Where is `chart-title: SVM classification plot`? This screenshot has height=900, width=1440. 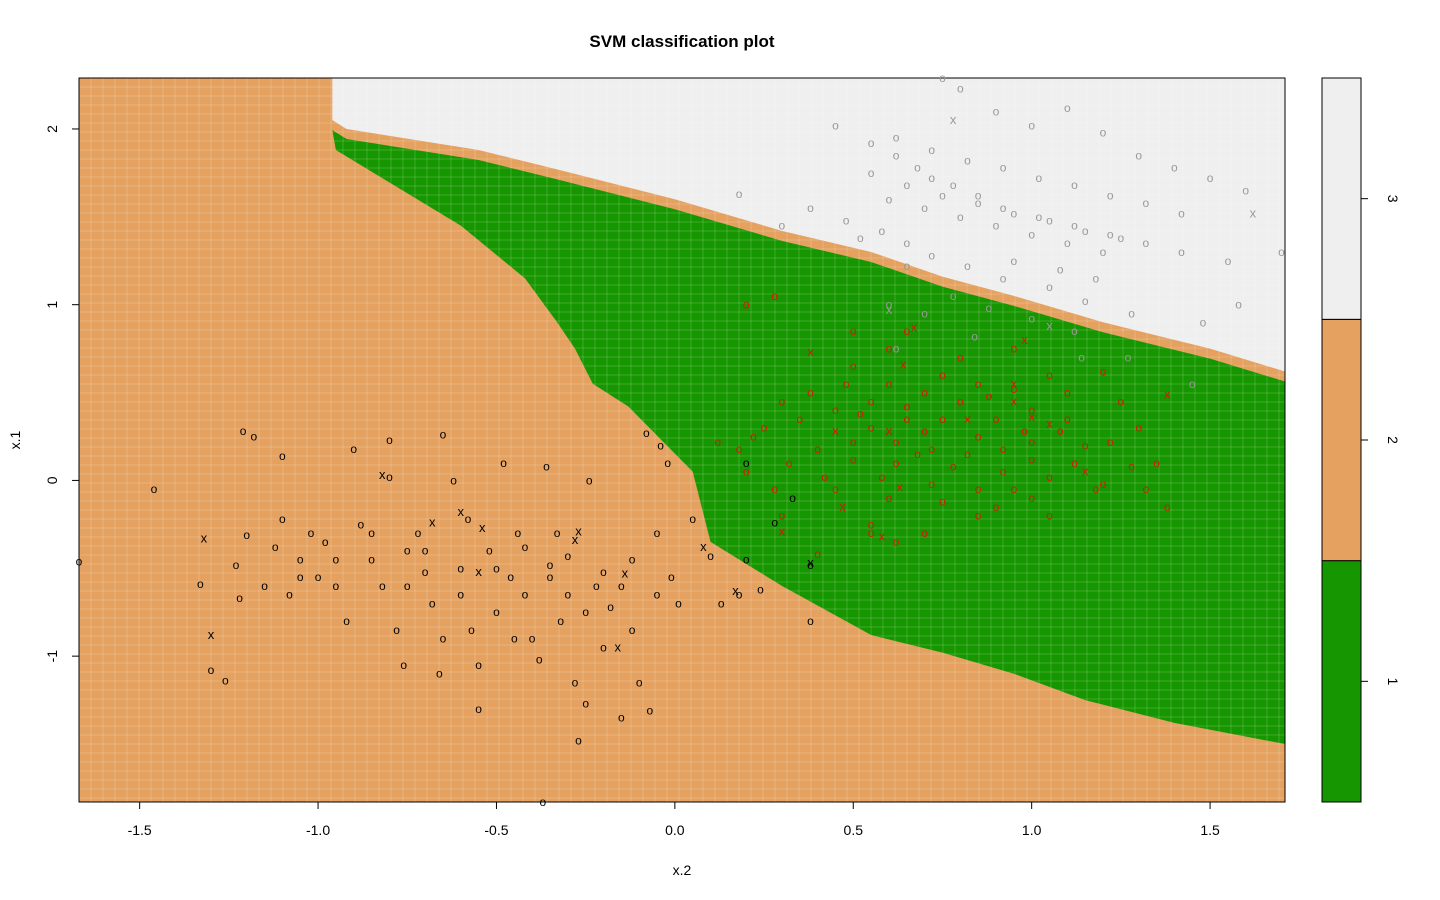
chart-title: SVM classification plot is located at coordinates (681, 41).